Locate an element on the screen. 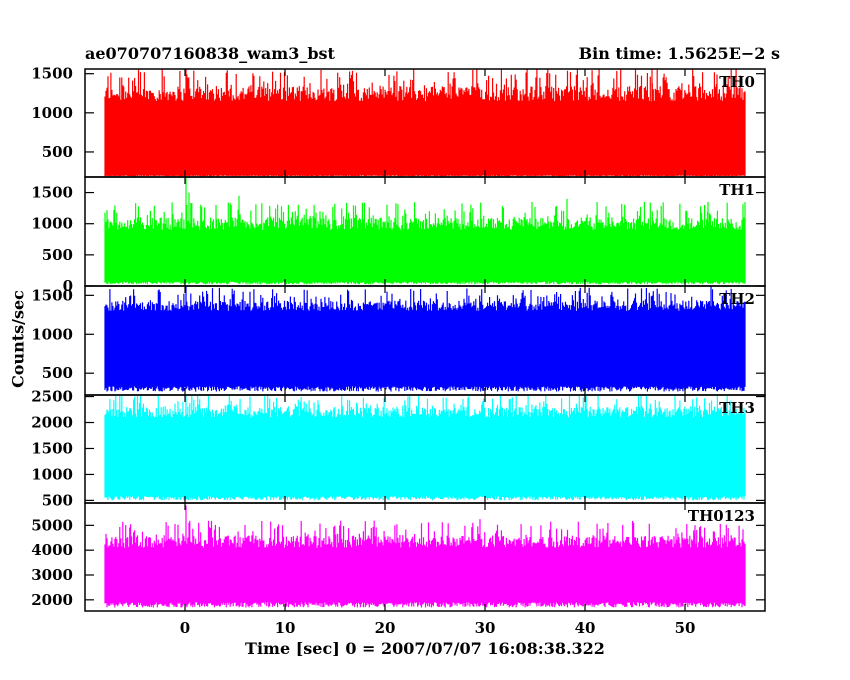  series-th2-line is located at coordinates (425, 339).